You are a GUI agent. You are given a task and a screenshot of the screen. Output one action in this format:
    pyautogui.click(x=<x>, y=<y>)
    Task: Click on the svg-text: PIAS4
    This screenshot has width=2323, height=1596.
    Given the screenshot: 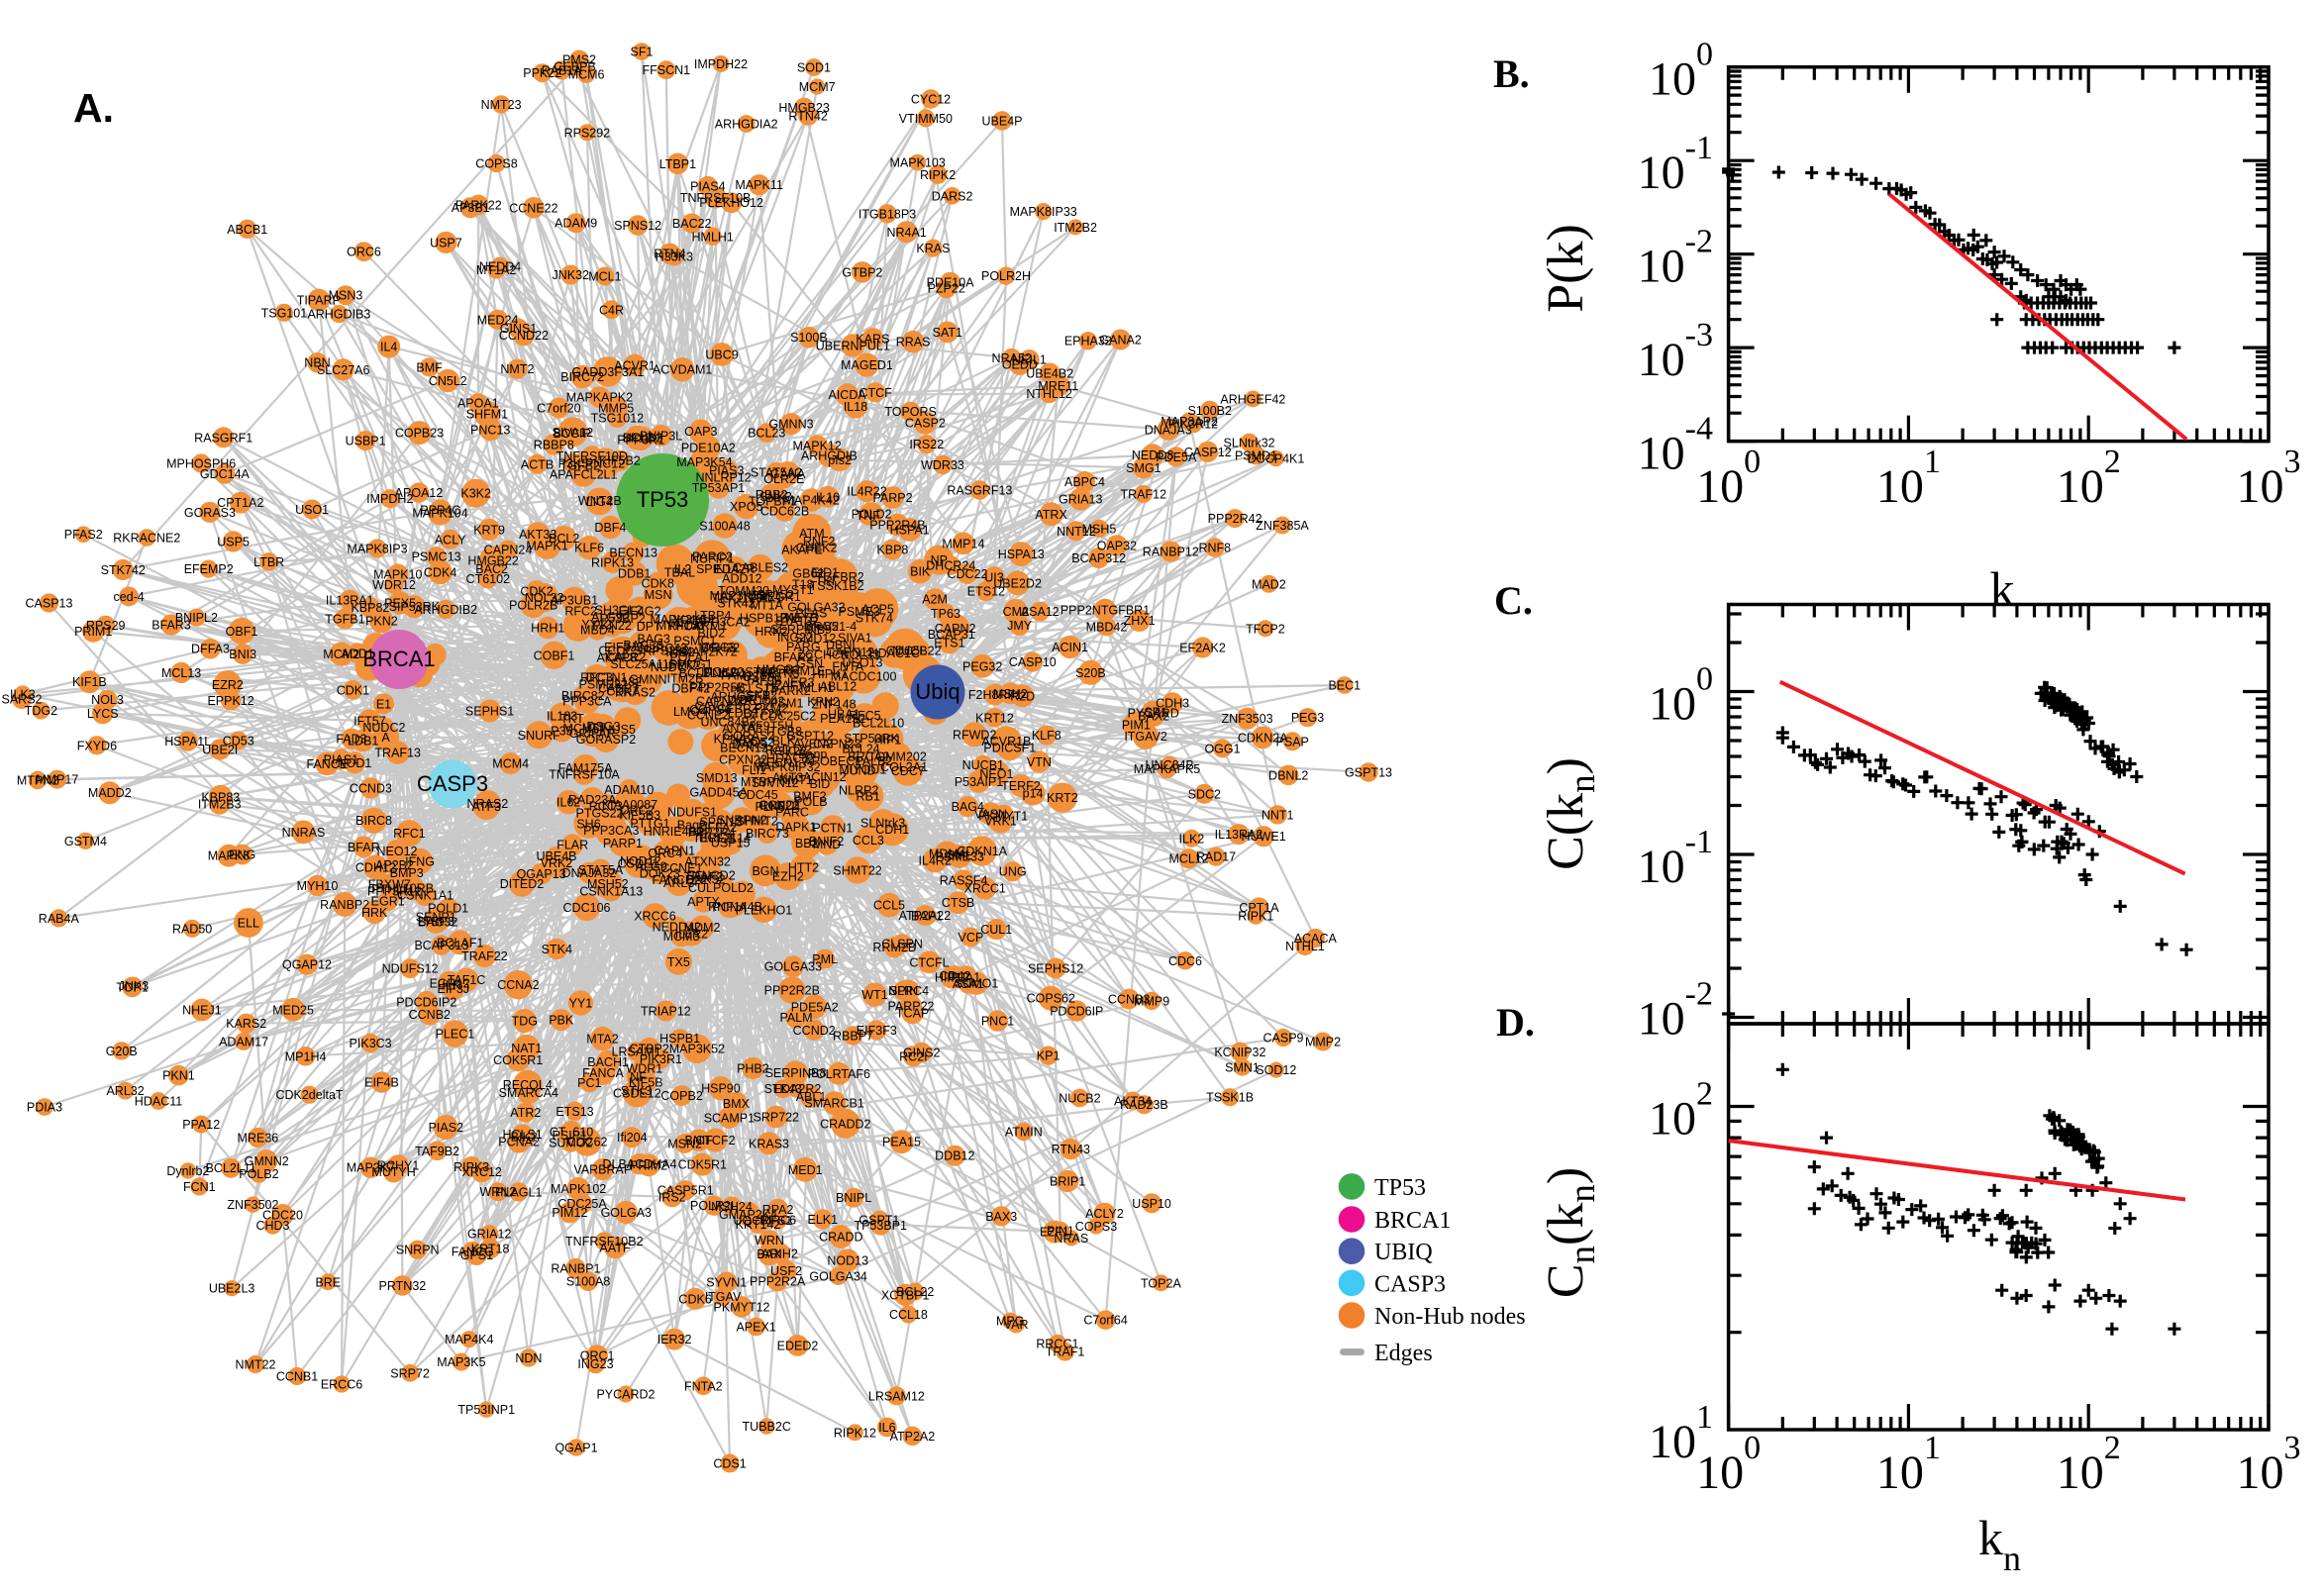 What is the action you would take?
    pyautogui.click(x=707, y=187)
    